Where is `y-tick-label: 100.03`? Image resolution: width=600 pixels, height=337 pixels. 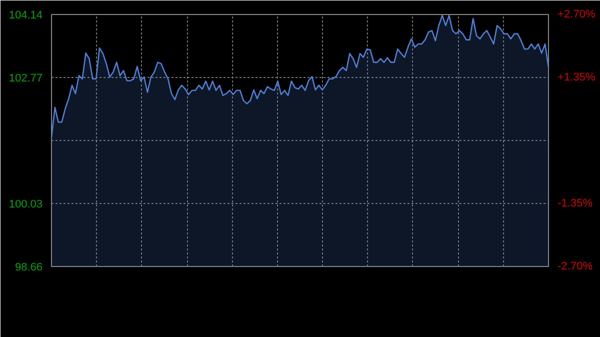 y-tick-label: 100.03 is located at coordinates (25, 204).